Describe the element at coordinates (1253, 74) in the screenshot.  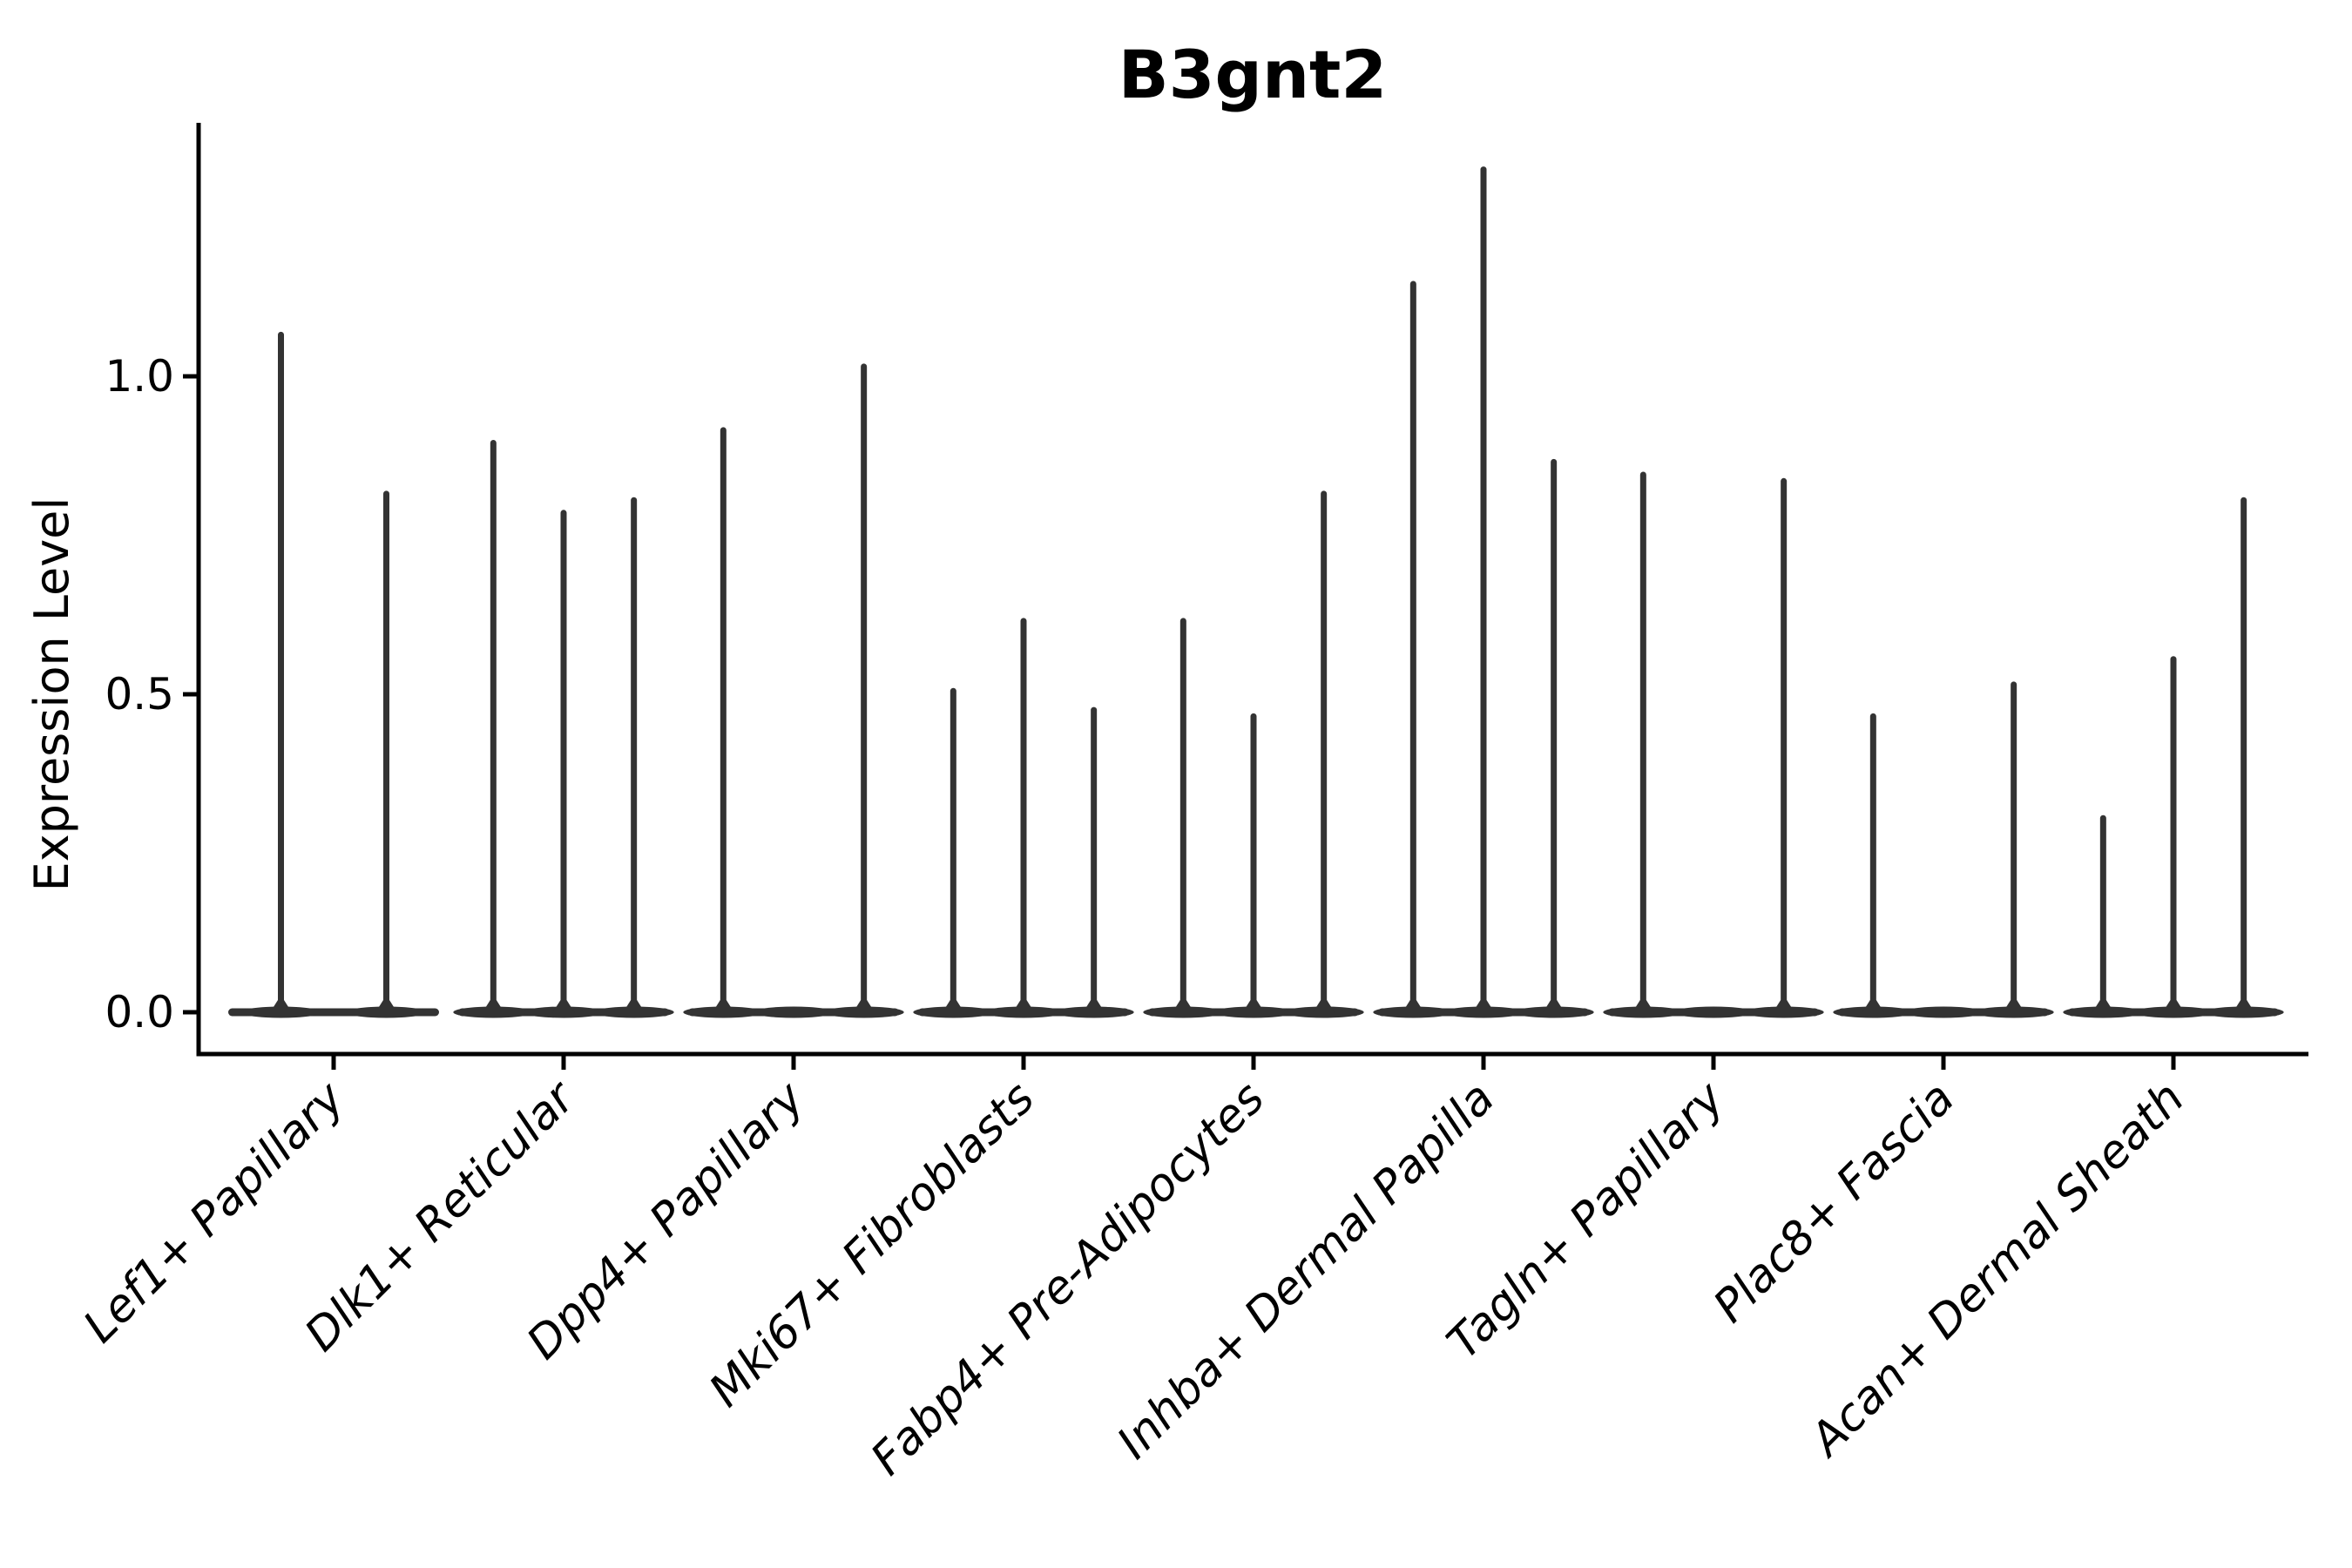
I see `chart-title: B3gnt2` at that location.